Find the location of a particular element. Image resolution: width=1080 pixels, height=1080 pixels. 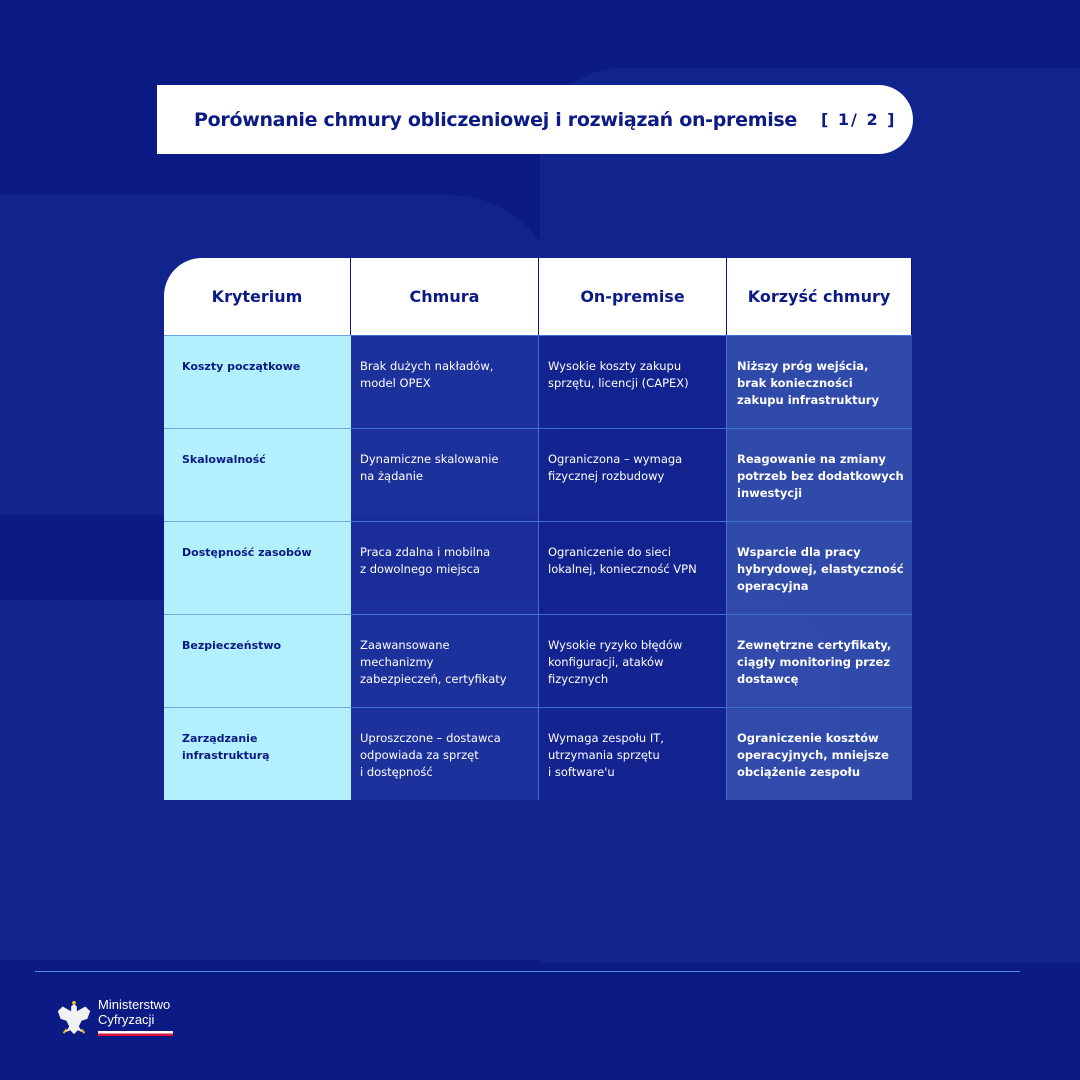

column-header: Korzyść chmury is located at coordinates (819, 296).